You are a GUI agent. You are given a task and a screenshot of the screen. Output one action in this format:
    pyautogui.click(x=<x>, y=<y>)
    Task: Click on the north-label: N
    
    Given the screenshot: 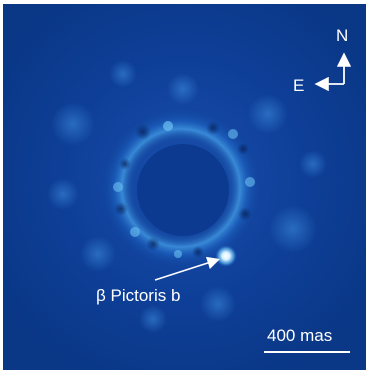 What is the action you would take?
    pyautogui.click(x=342, y=35)
    